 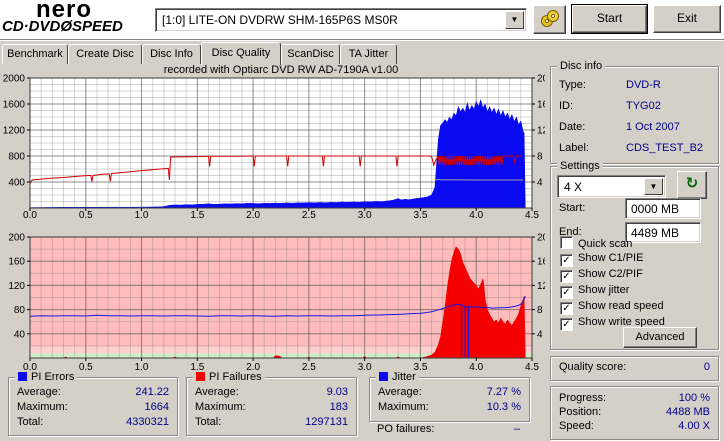 What do you see at coordinates (309, 367) in the screenshot?
I see `svg-text: 2.5` at bounding box center [309, 367].